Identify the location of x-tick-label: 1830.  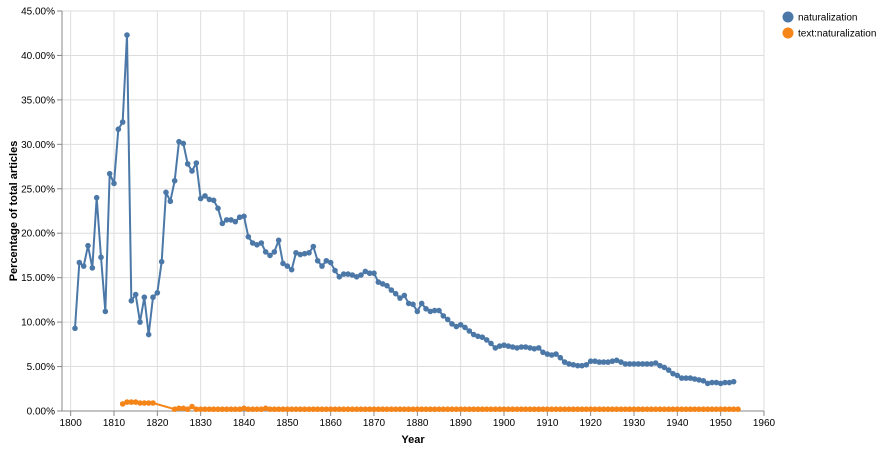
(201, 423).